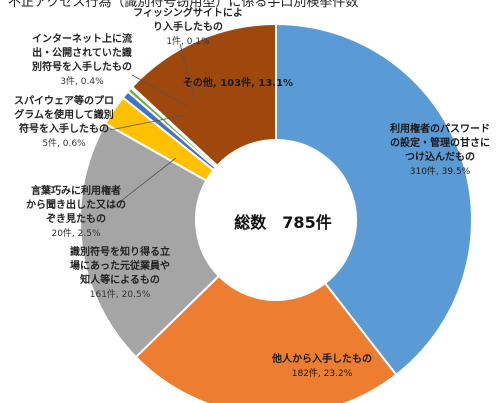  Describe the element at coordinates (188, 26) in the screenshot. I see `slice-label-line-6-1: り入手したもの` at that location.